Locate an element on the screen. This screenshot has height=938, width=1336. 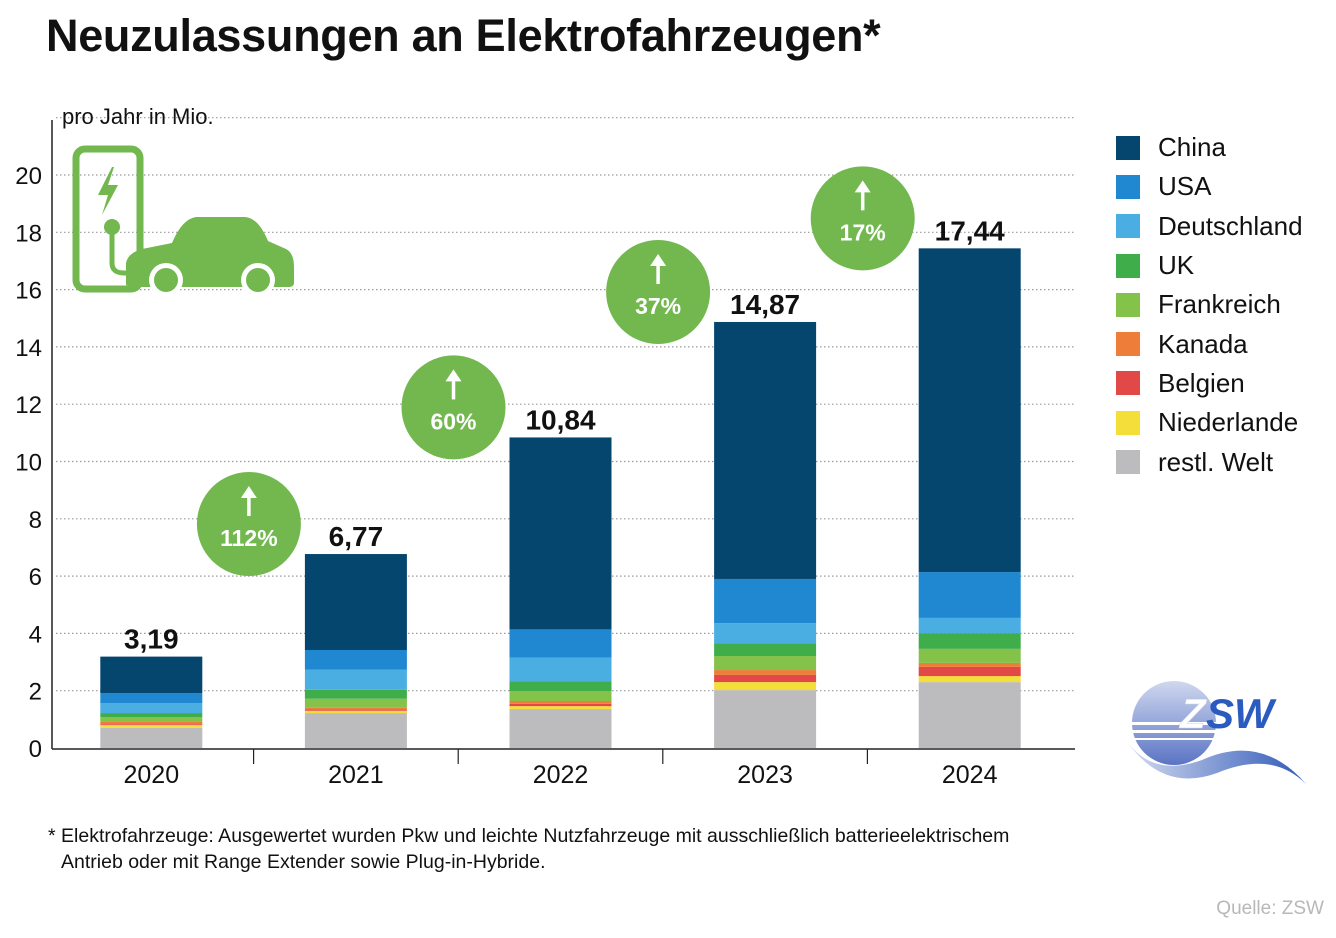
bar-segment-niederlande-2020 is located at coordinates (151, 726).